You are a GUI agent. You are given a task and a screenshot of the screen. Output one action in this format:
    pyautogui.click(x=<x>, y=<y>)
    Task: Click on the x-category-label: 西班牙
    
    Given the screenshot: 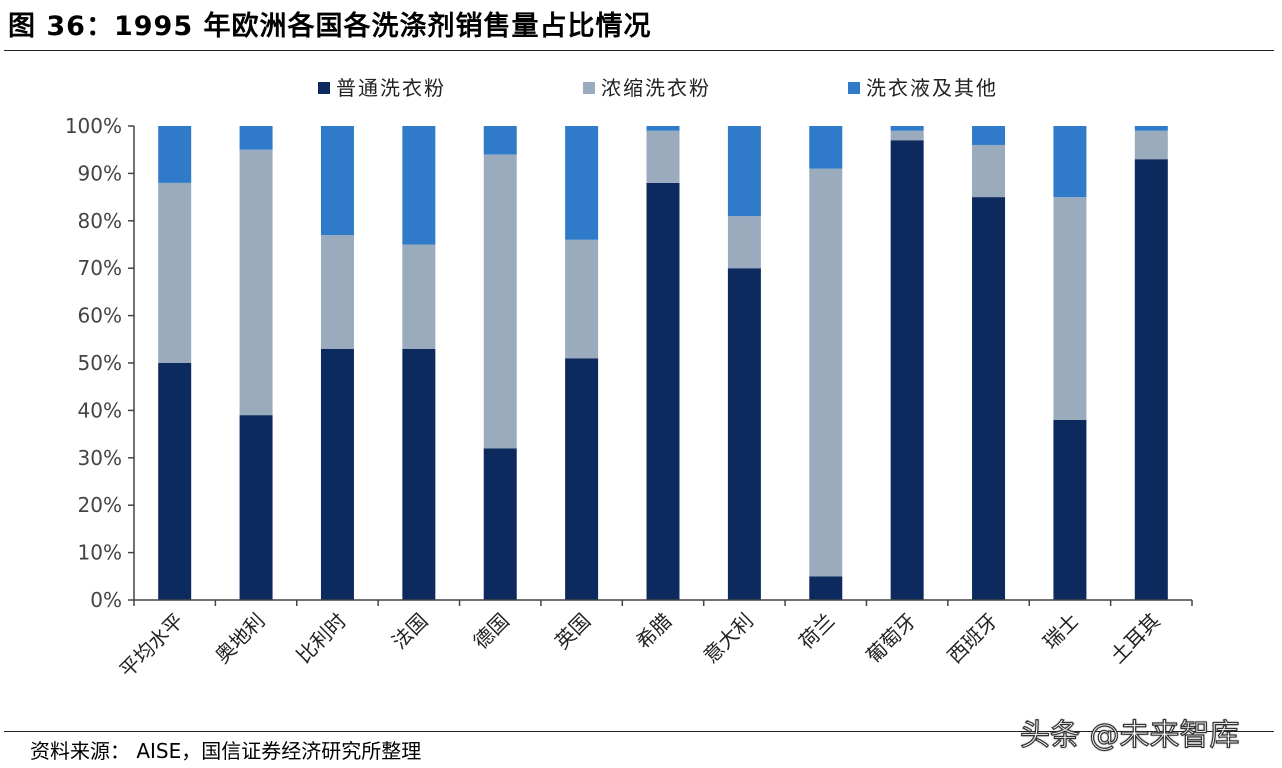 What is the action you would take?
    pyautogui.click(x=972, y=638)
    